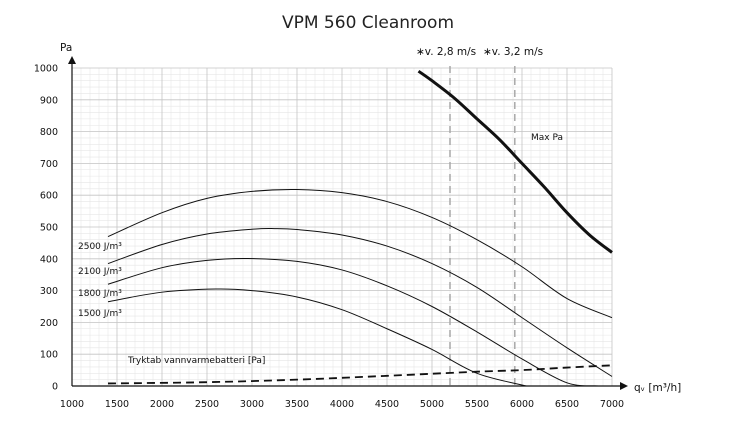 Image resolution: width=750 pixels, height=428 pixels. Describe the element at coordinates (49, 355) in the screenshot. I see `y-tick-label: 100` at that location.